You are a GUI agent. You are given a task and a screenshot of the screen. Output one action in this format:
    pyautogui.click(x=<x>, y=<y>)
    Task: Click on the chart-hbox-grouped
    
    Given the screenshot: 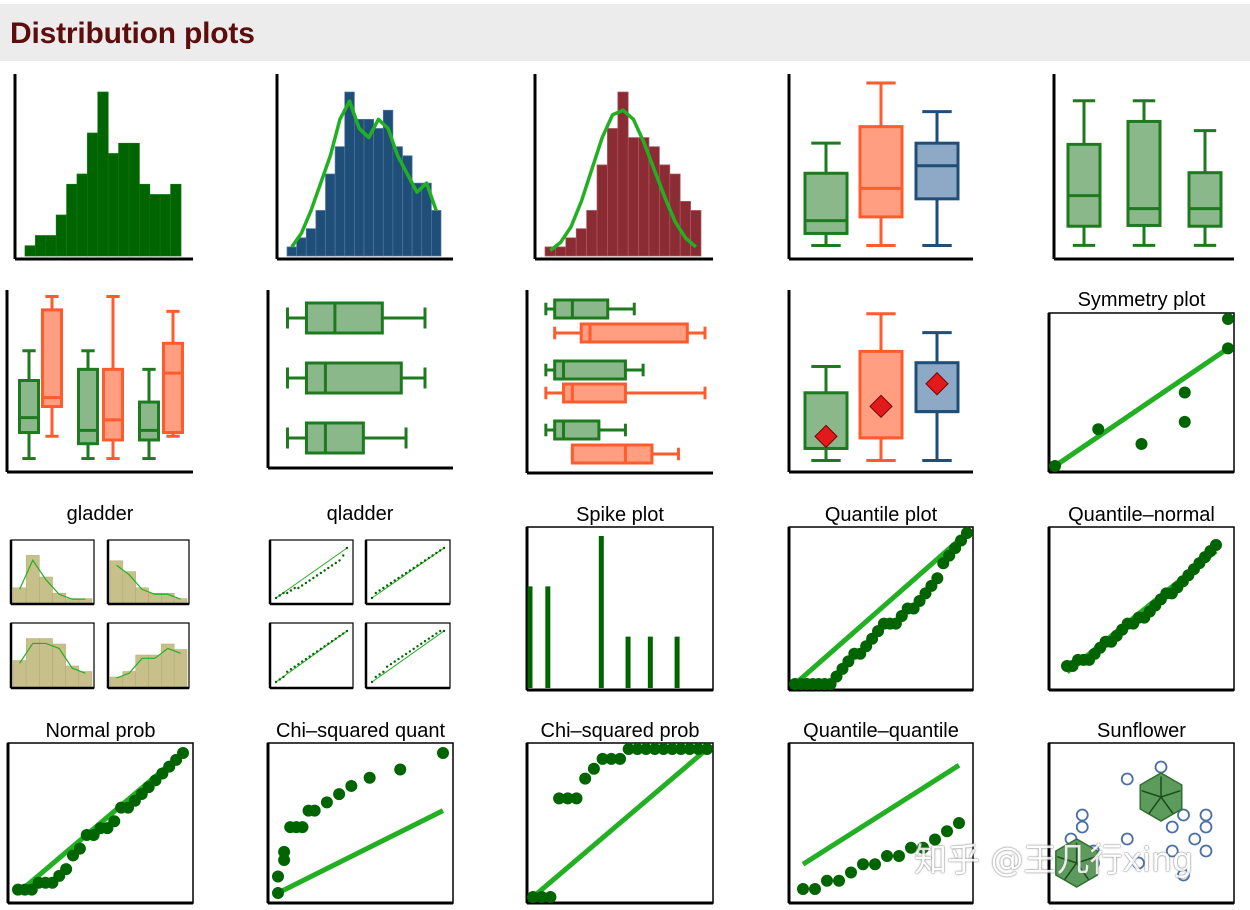 What is the action you would take?
    pyautogui.click(x=619, y=382)
    